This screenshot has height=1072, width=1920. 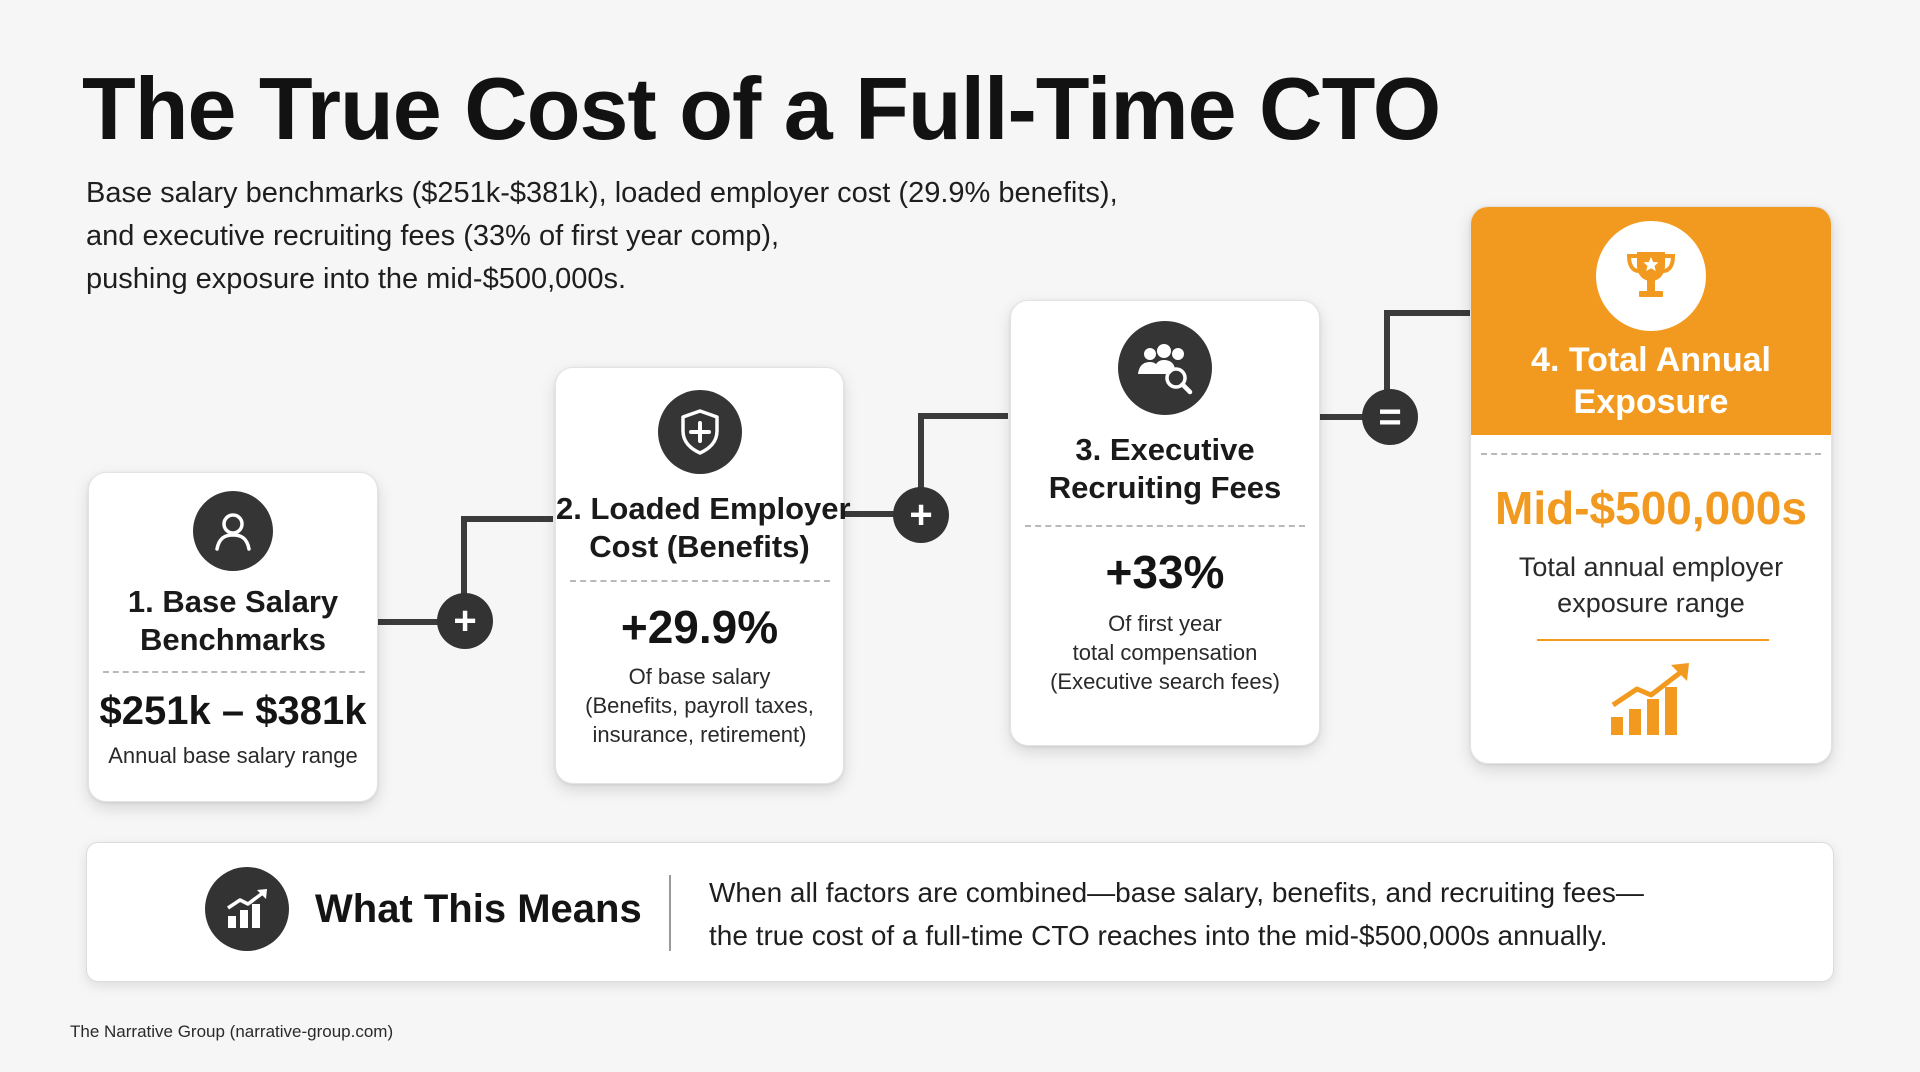 What do you see at coordinates (1651, 381) in the screenshot?
I see `step-title: 4. Total Annual Exposure` at bounding box center [1651, 381].